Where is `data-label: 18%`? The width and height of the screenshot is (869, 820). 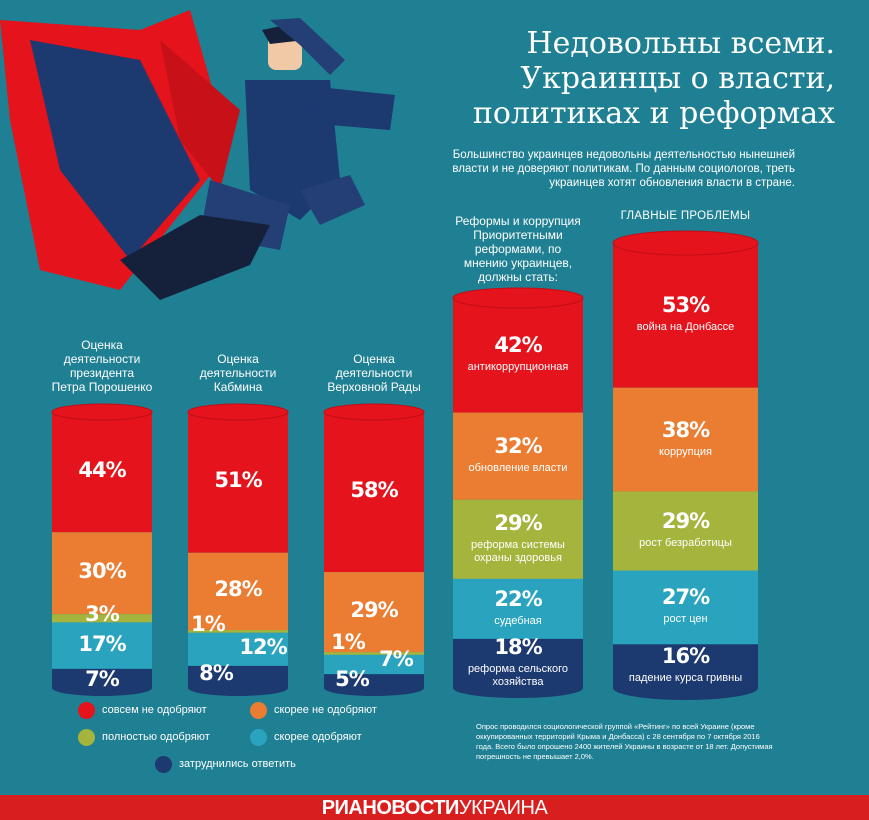 data-label: 18% is located at coordinates (518, 647).